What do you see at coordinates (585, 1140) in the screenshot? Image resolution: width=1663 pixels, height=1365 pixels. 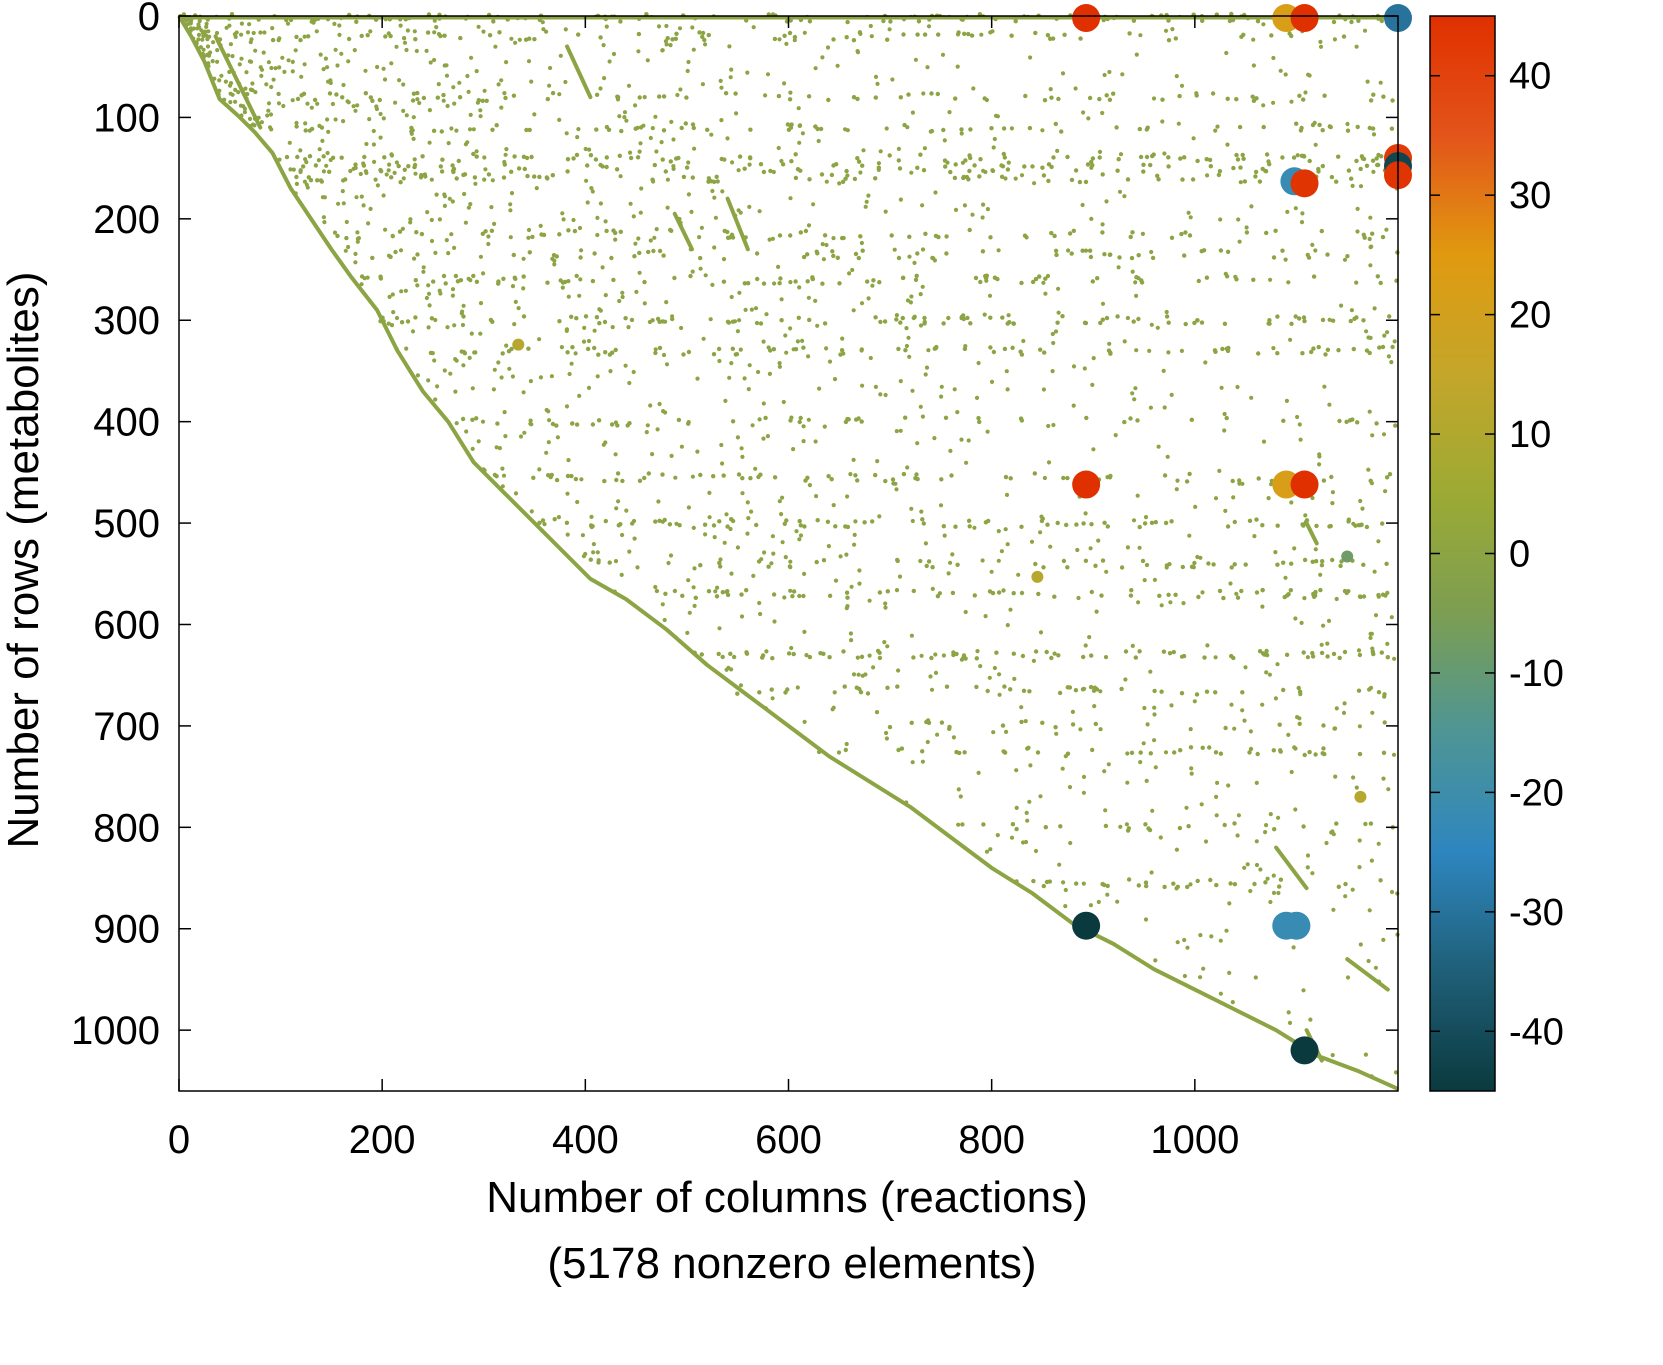 I see `x-tick-label: 400` at bounding box center [585, 1140].